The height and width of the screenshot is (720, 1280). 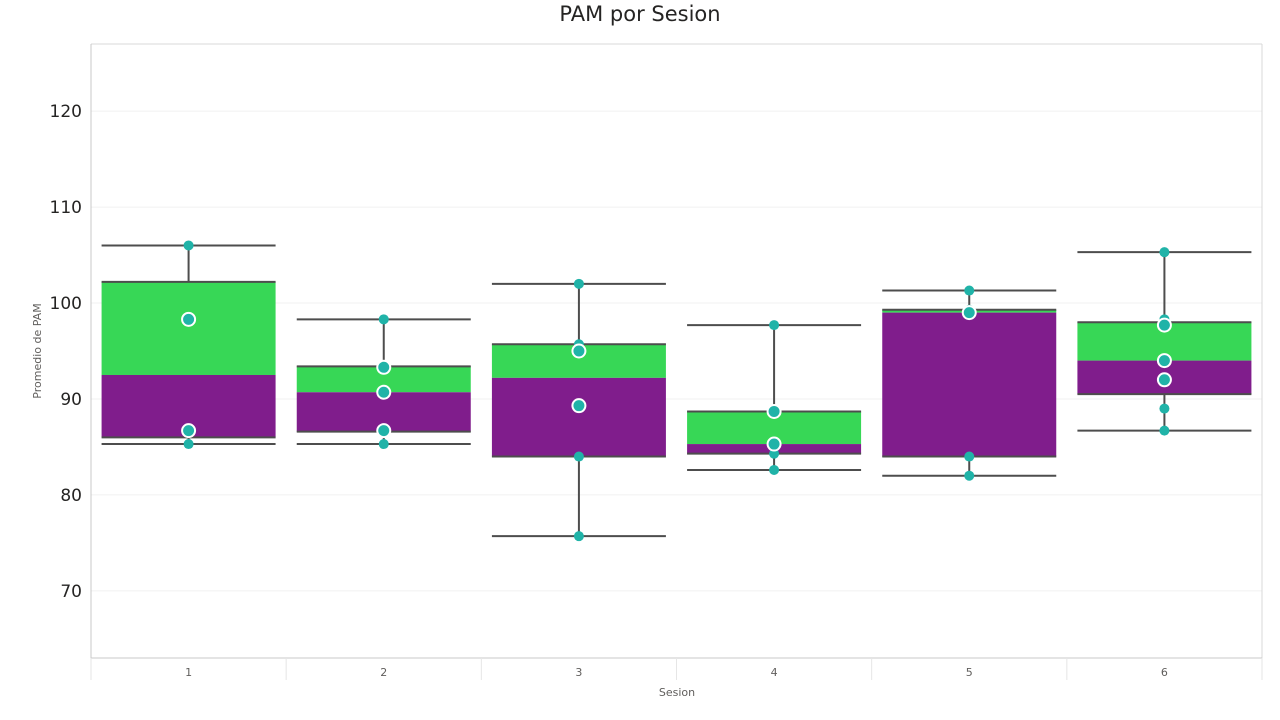 What do you see at coordinates (677, 692) in the screenshot?
I see `x-axis-title: Sesion` at bounding box center [677, 692].